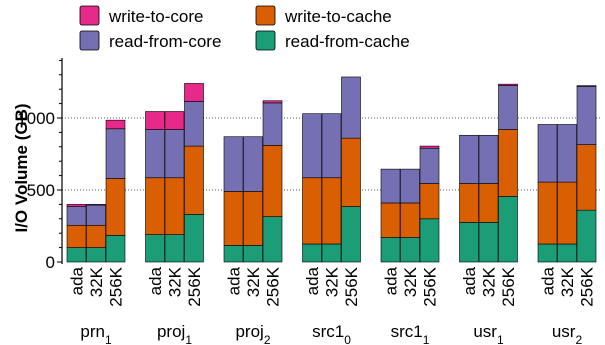 The image size is (605, 345). Describe the element at coordinates (174, 333) in the screenshot. I see `group-label: proj1` at that location.